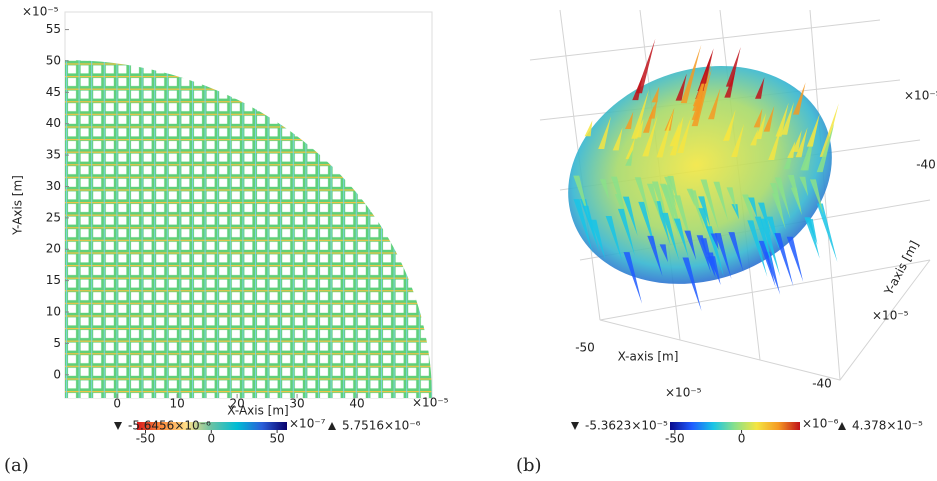  Describe the element at coordinates (700, 175) in the screenshot. I see `surface` at that location.